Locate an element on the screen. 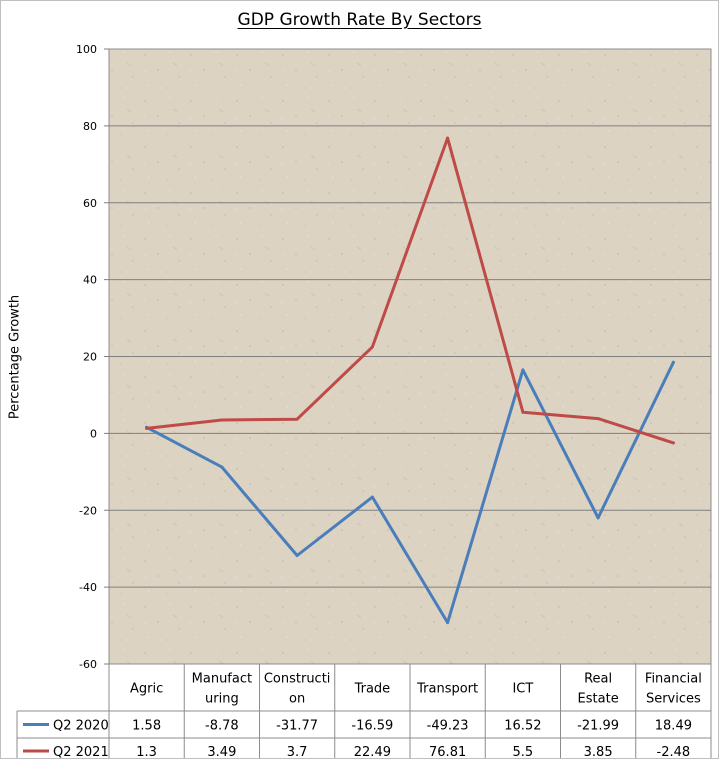  x-category-label: ICT is located at coordinates (522, 689).